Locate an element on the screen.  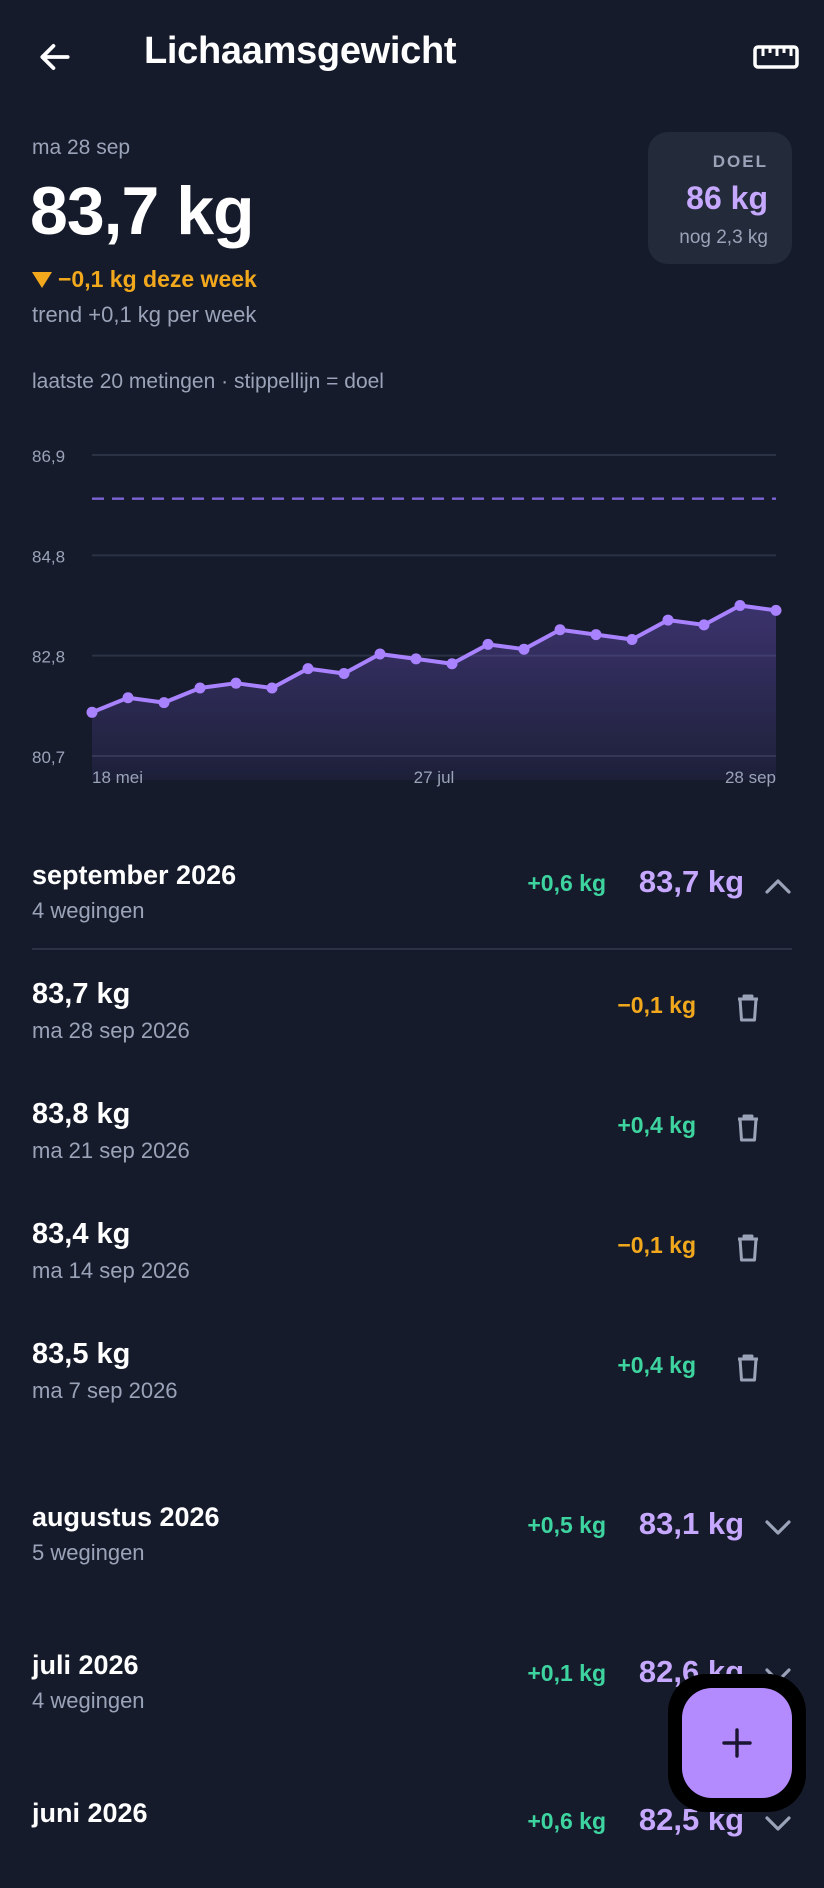
entry-date: ma 28 sep 2026 is located at coordinates (111, 1030).